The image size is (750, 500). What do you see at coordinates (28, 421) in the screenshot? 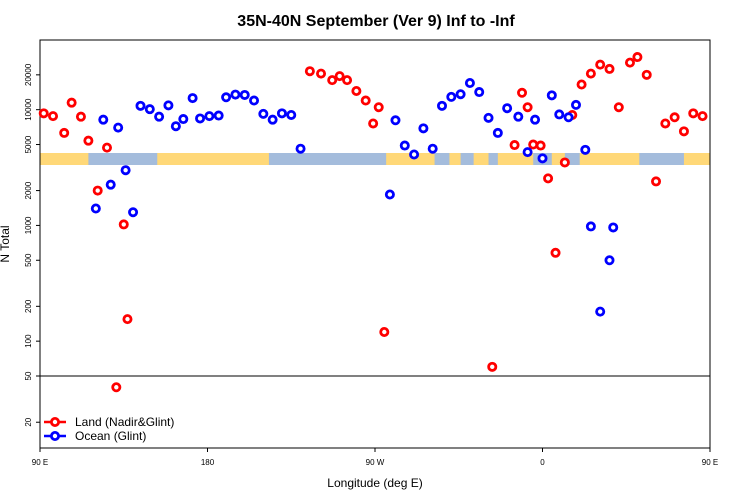
I see `y-tick-label: 20` at bounding box center [28, 421].